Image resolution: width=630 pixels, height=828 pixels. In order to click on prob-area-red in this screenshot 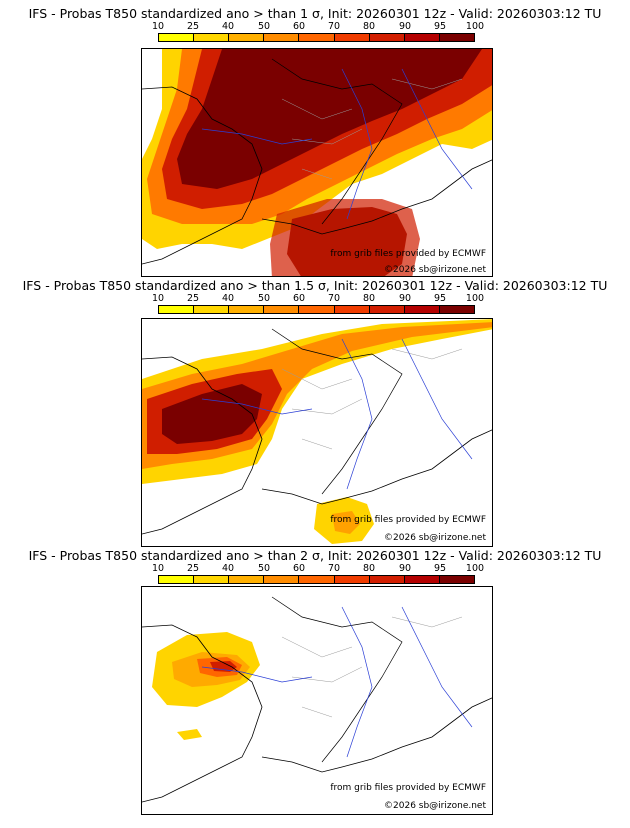, I will do `click(223, 666)`.